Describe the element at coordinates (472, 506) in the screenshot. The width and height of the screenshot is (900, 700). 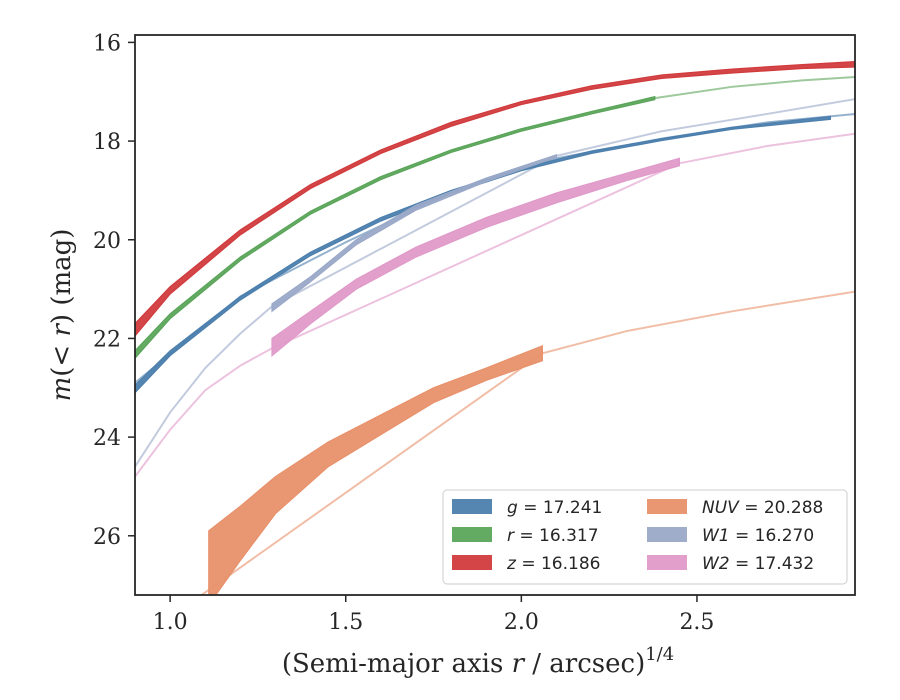
I see `legend-swatch-g` at that location.